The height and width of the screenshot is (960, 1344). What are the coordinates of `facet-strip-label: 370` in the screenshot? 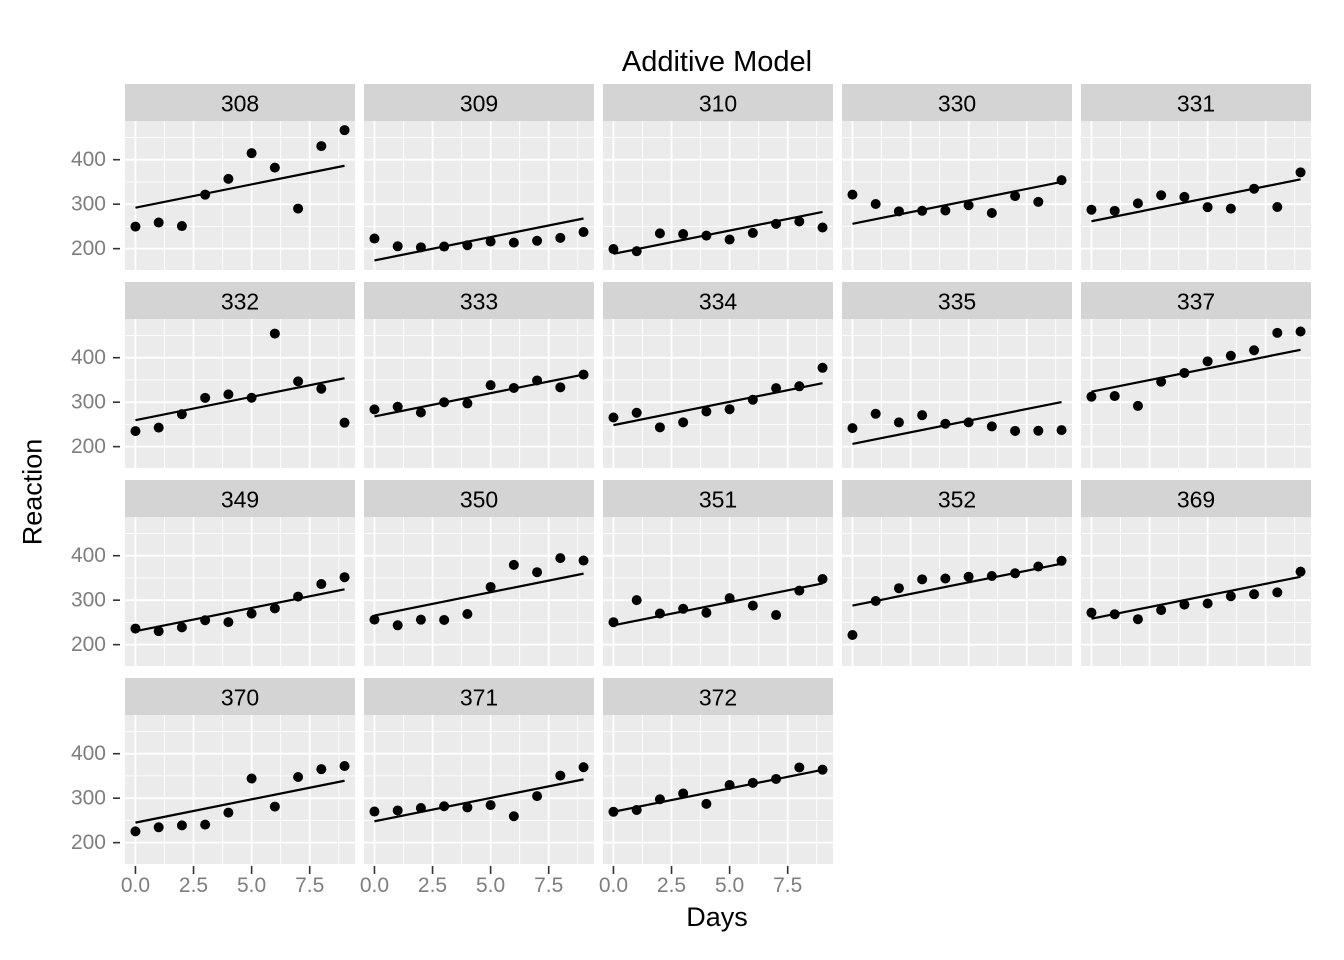 It's located at (240, 698).